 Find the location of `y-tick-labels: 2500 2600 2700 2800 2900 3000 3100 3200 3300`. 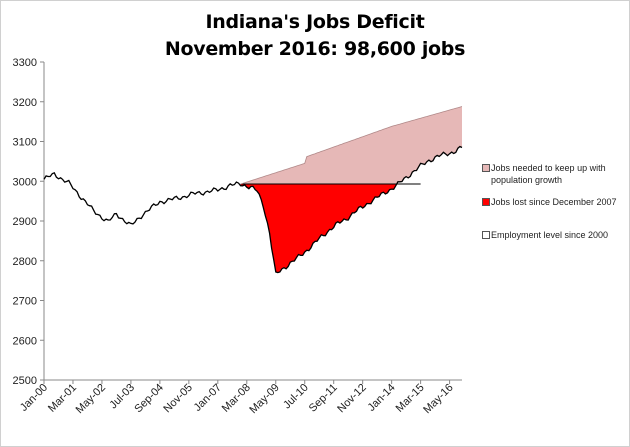

y-tick-labels: 2500 2600 2700 2800 2900 3000 3100 3200 3300 is located at coordinates (28, 222).